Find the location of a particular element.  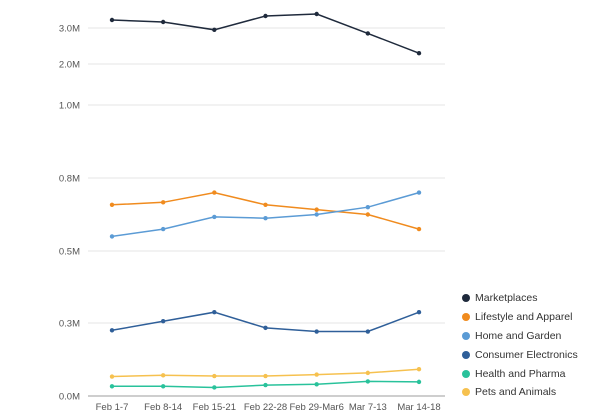

series-lifestyle-and-apparel is located at coordinates (265, 211).